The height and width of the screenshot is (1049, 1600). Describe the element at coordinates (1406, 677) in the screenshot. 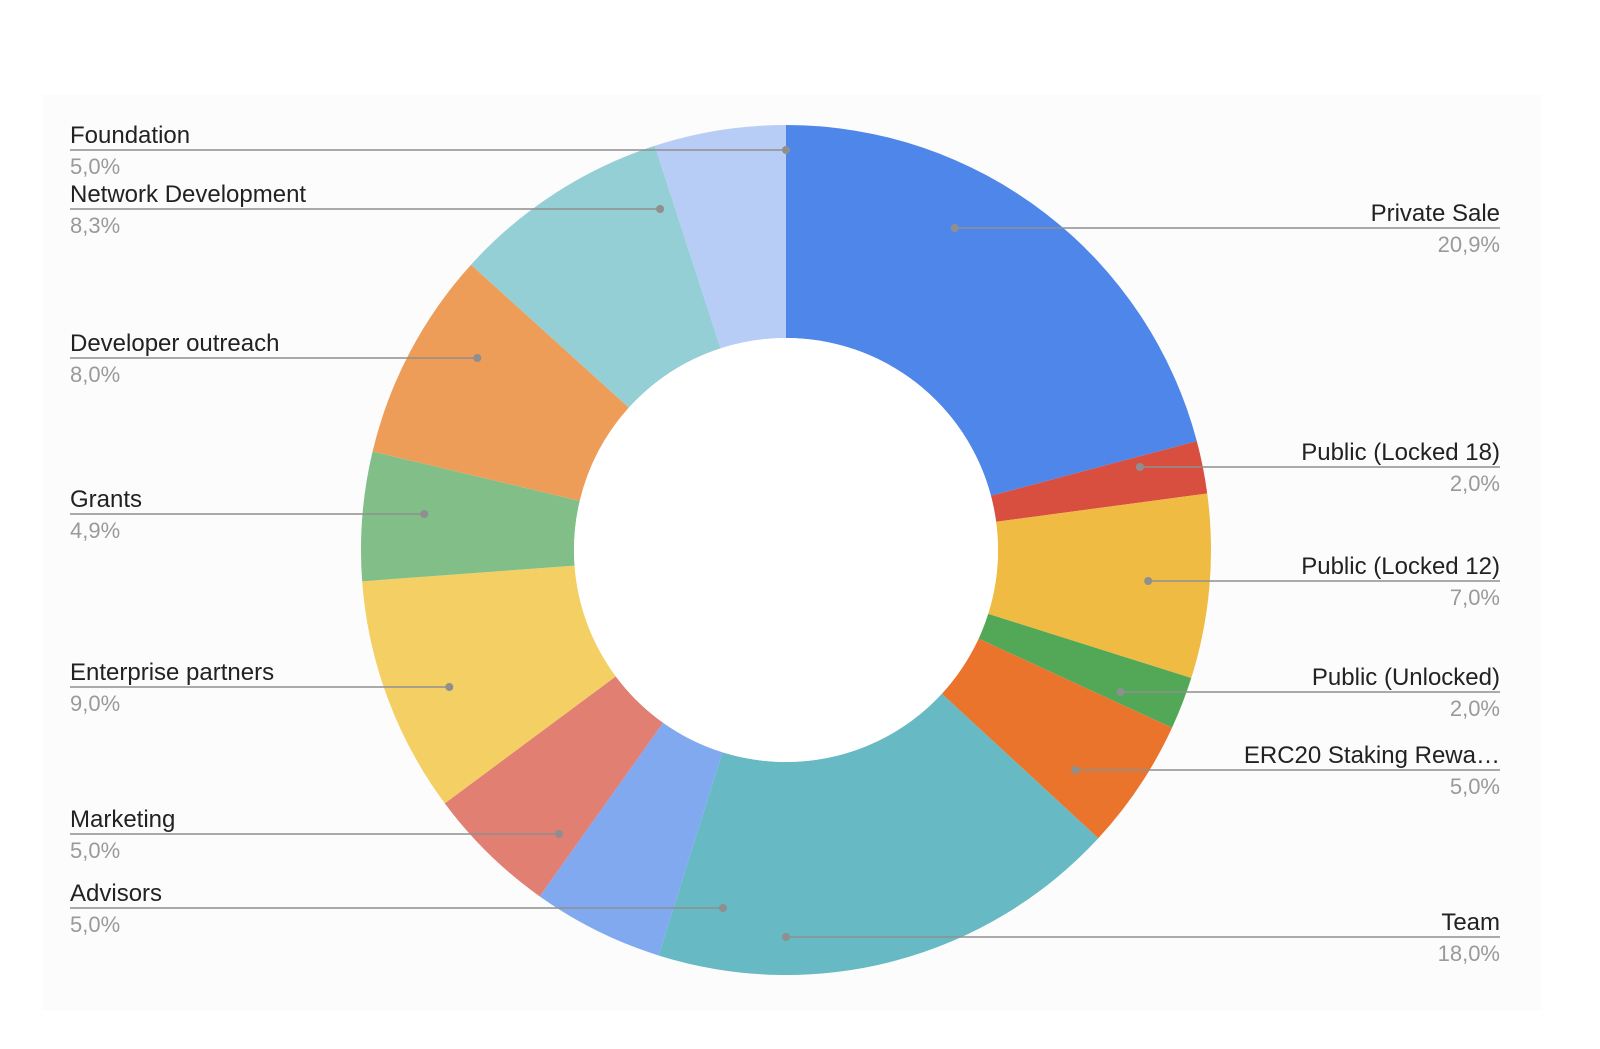

I see `slice-label: Public (Unlocked)` at that location.